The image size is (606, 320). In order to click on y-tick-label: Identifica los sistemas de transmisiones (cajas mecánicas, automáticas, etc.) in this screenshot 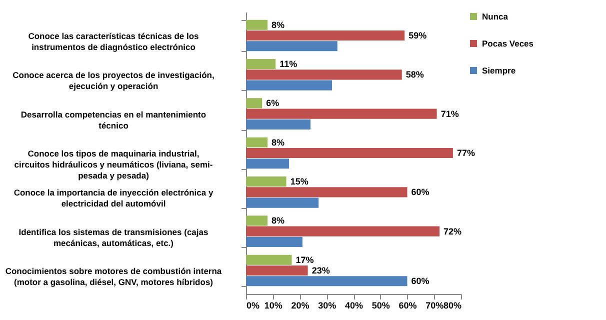, I will do `click(113, 237)`.